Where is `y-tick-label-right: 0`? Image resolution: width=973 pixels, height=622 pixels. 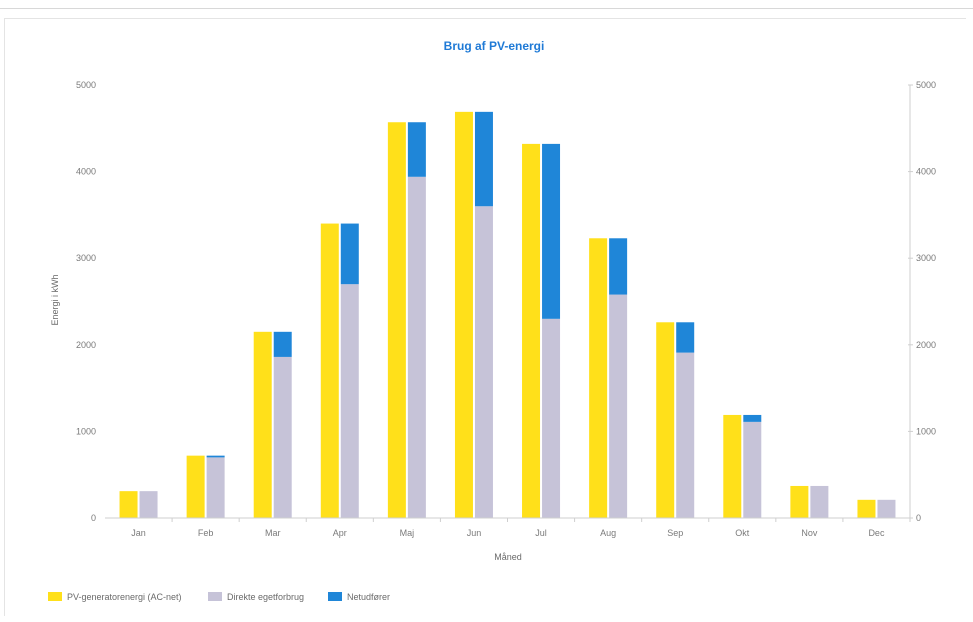
y-tick-label-right: 0 is located at coordinates (918, 518).